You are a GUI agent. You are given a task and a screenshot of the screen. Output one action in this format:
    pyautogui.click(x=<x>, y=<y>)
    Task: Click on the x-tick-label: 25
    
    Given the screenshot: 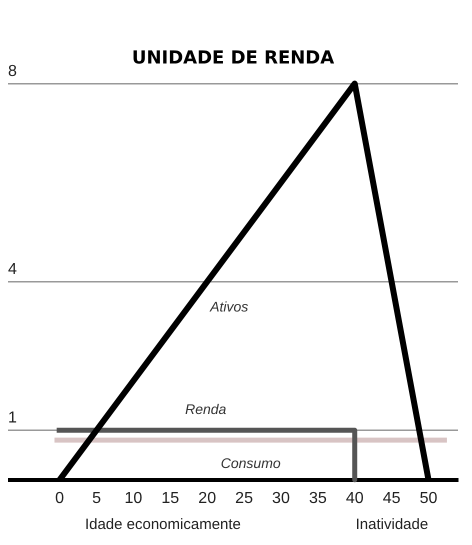 What is the action you would take?
    pyautogui.click(x=244, y=498)
    